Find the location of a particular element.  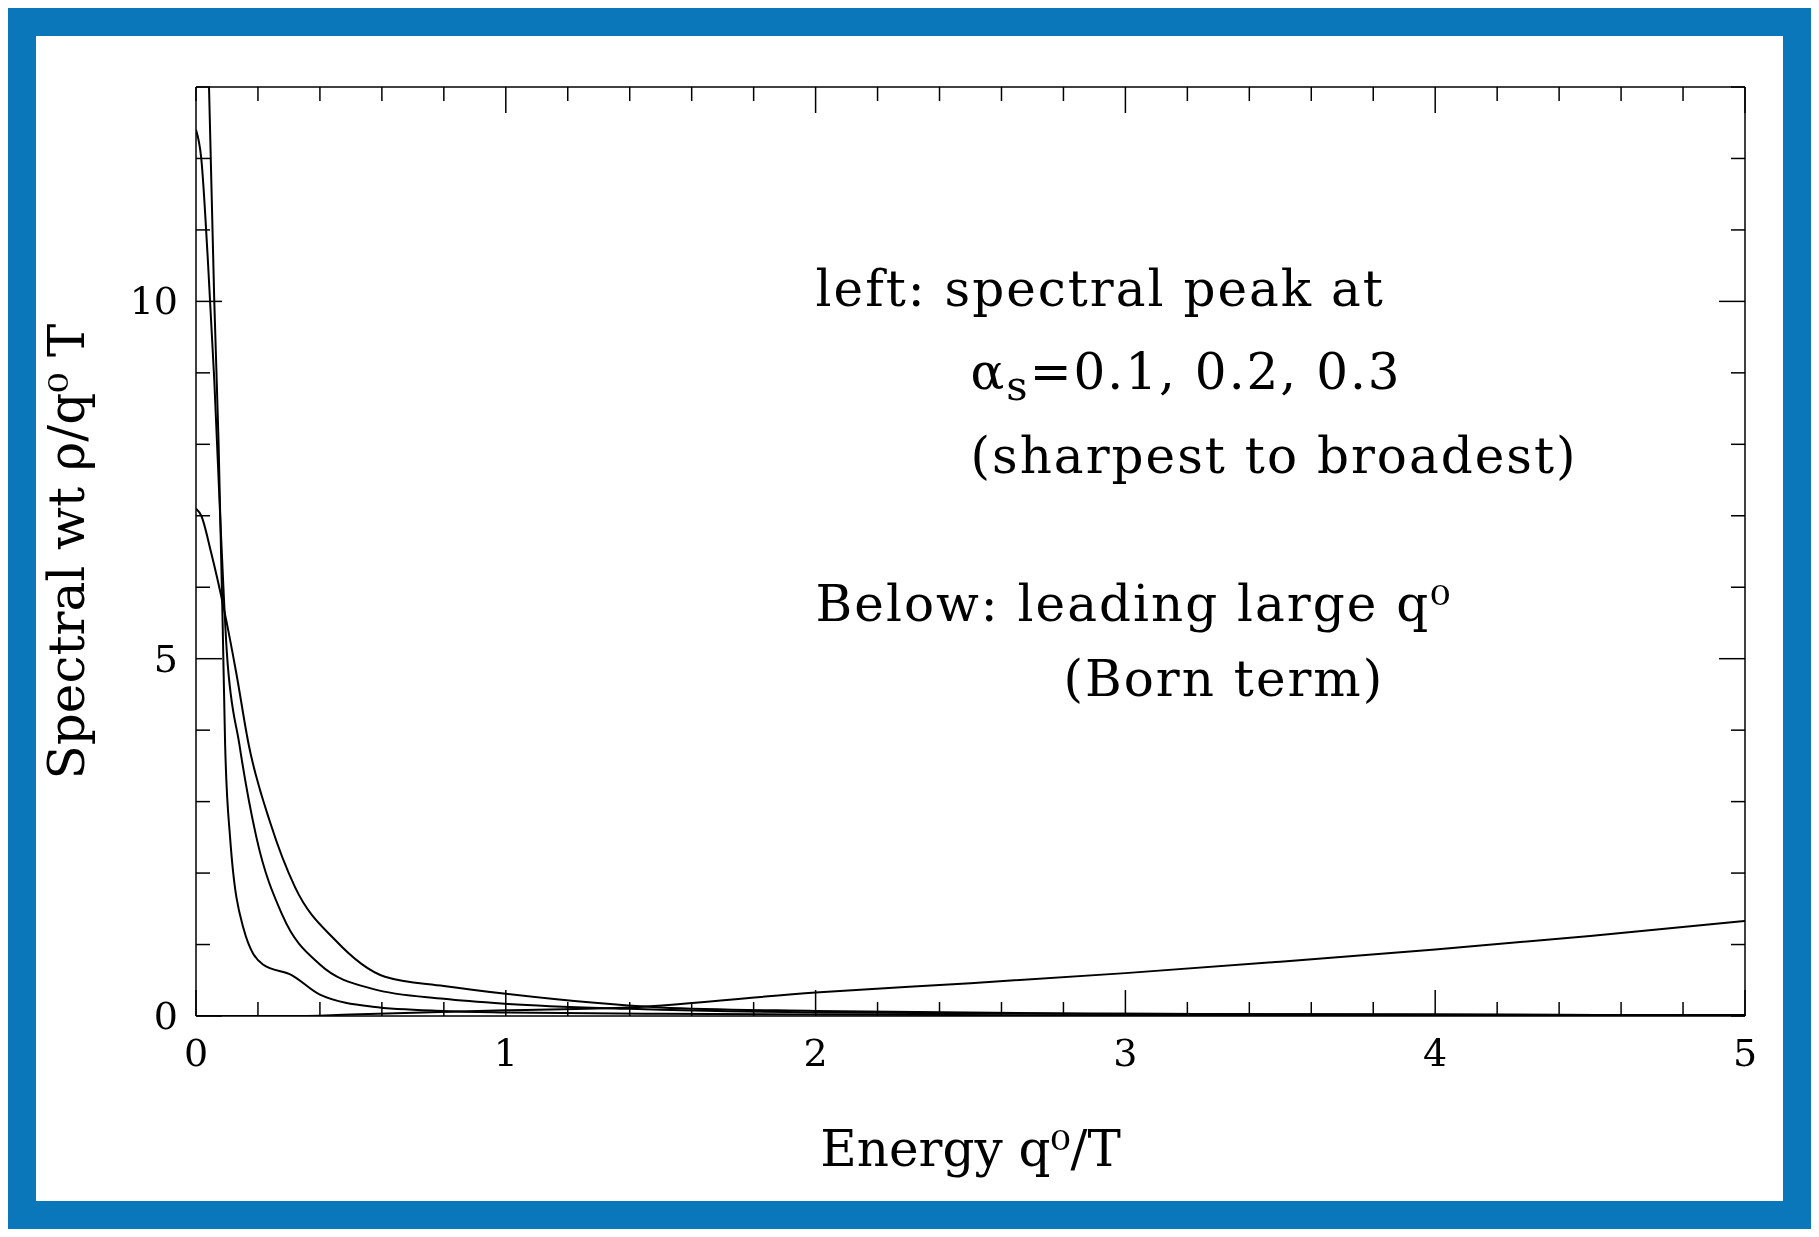

annotation: left: spectral peak at is located at coordinates (1100, 288).